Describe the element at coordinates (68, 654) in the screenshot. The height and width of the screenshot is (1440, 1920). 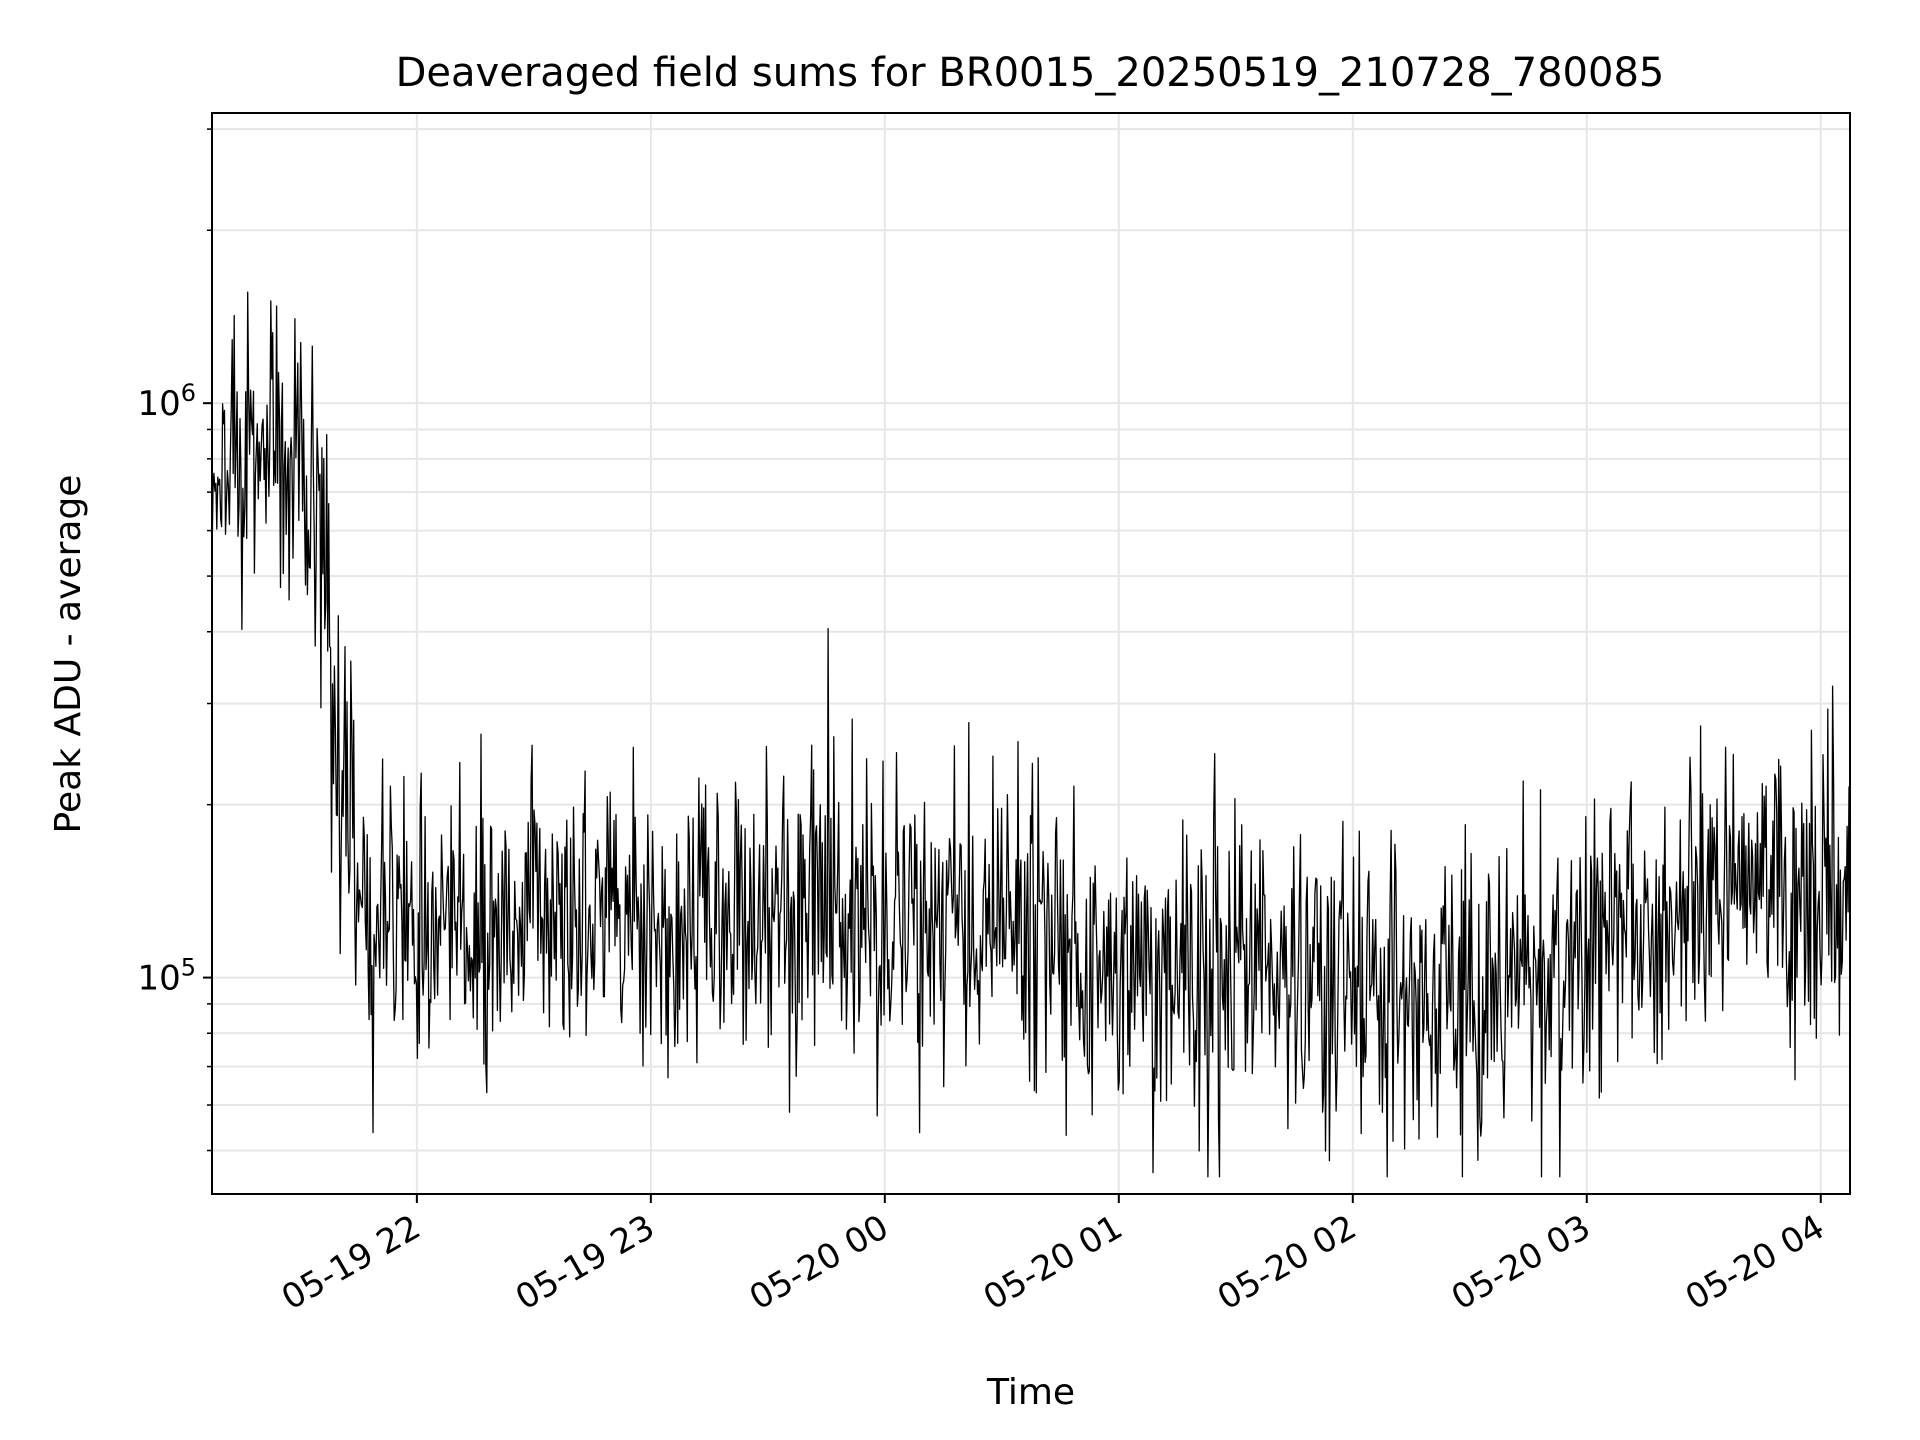
I see `y-axis-label: Peak ADU - average` at that location.